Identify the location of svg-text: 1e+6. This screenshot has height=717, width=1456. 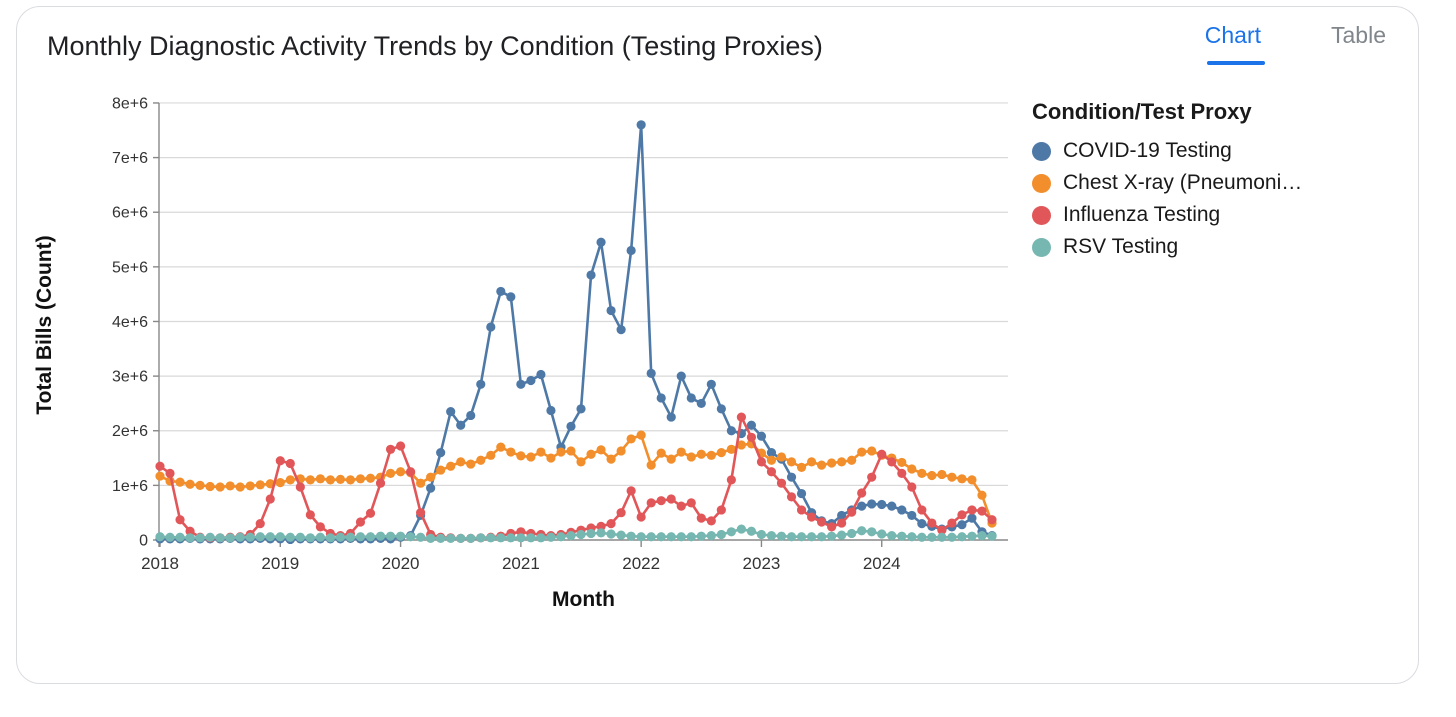
(130, 486).